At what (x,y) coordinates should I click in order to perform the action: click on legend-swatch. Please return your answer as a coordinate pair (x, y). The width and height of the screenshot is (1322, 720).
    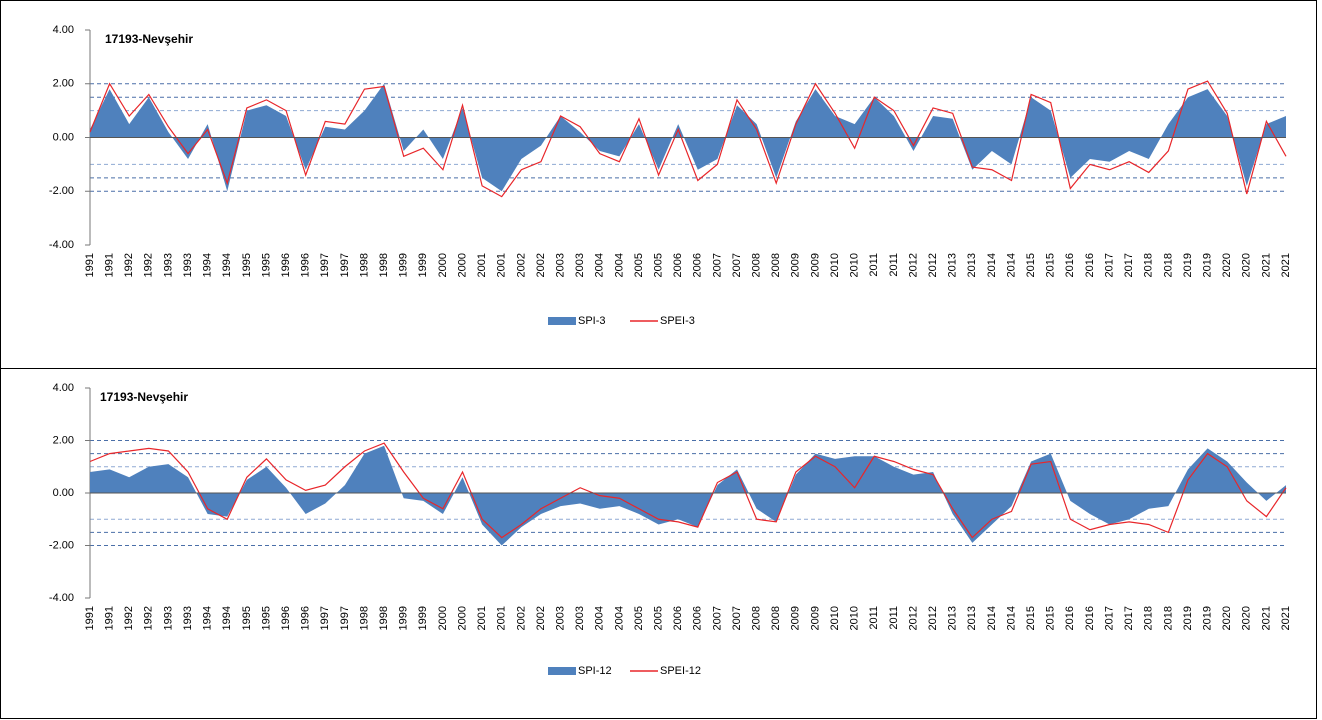
    Looking at the image, I should click on (562, 671).